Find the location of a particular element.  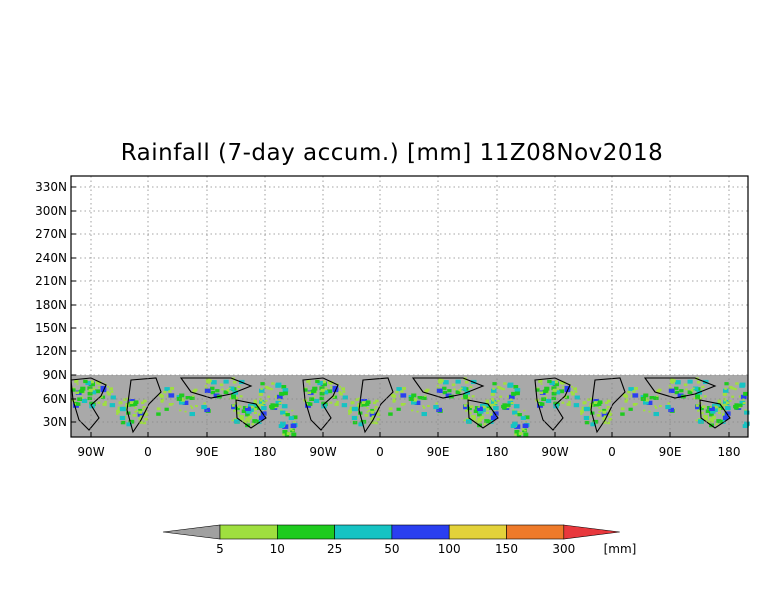

colorbar-label: 25 is located at coordinates (334, 549).